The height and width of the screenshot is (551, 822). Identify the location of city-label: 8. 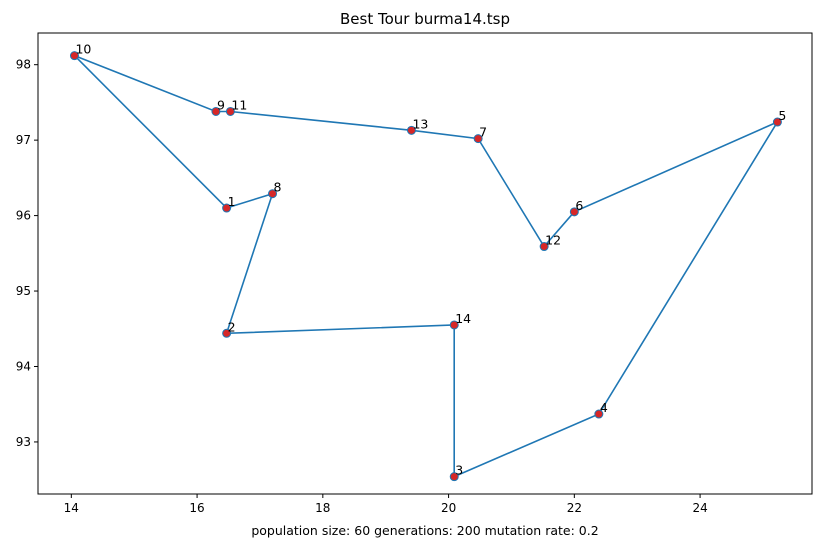
(278, 187).